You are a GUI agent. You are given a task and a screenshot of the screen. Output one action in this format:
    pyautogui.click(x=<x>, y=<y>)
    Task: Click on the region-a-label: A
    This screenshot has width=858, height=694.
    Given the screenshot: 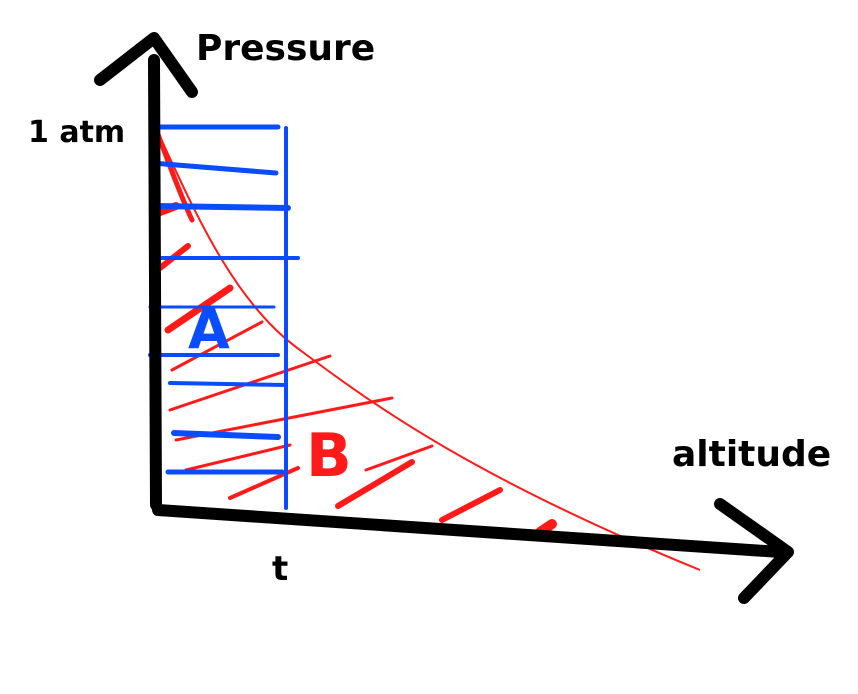 What is the action you would take?
    pyautogui.click(x=209, y=329)
    